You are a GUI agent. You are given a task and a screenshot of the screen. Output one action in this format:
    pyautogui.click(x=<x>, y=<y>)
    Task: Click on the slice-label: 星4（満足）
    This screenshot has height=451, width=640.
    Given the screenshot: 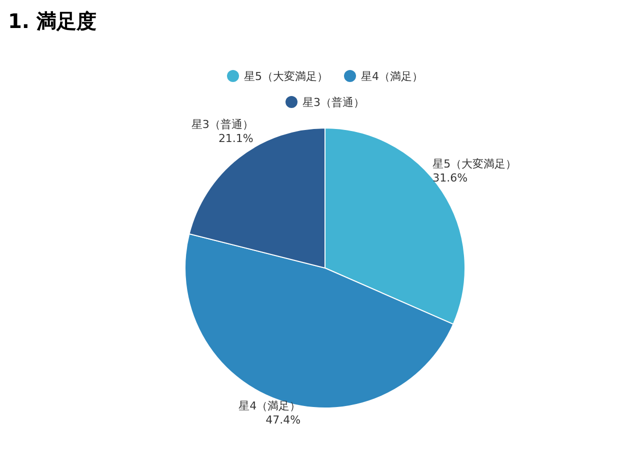 What is the action you would take?
    pyautogui.click(x=269, y=405)
    